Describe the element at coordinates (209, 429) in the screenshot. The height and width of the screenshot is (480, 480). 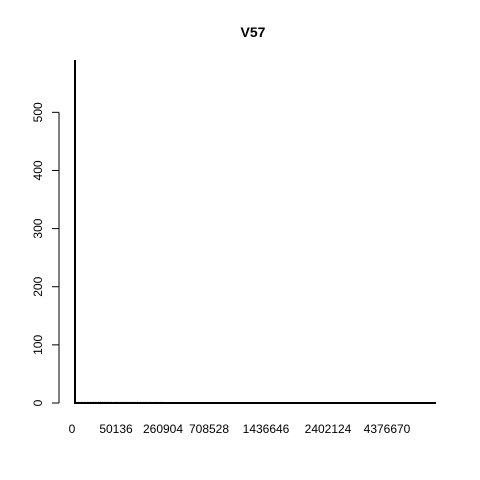
I see `x-tick-label-3: 708528` at that location.